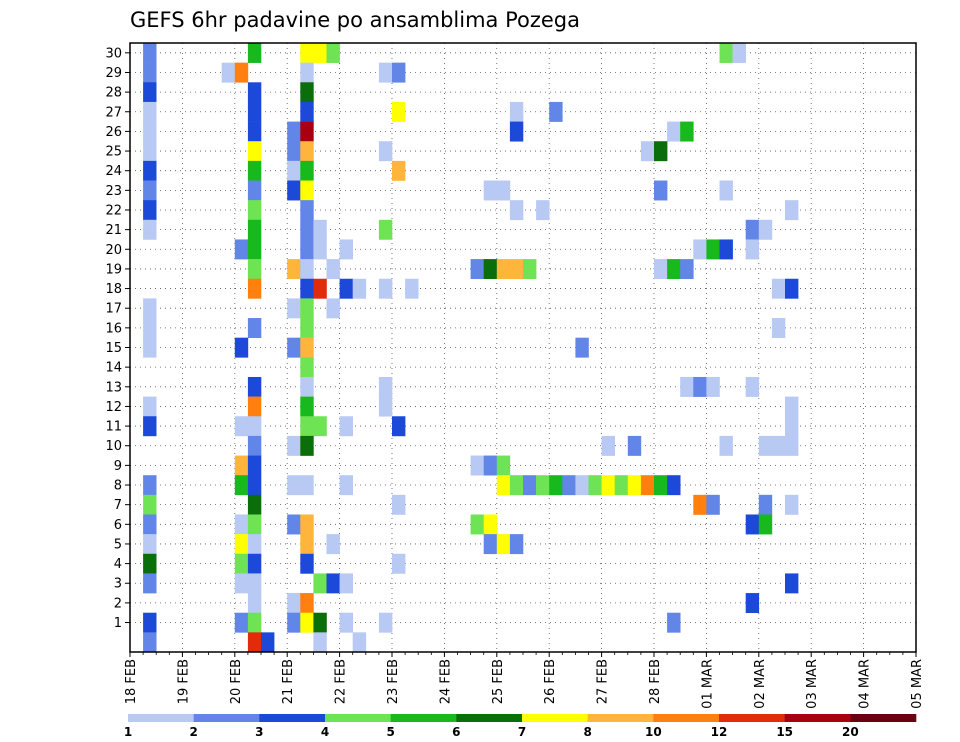  What do you see at coordinates (183, 681) in the screenshot?
I see `x-tick-label: 19 FEB` at bounding box center [183, 681].